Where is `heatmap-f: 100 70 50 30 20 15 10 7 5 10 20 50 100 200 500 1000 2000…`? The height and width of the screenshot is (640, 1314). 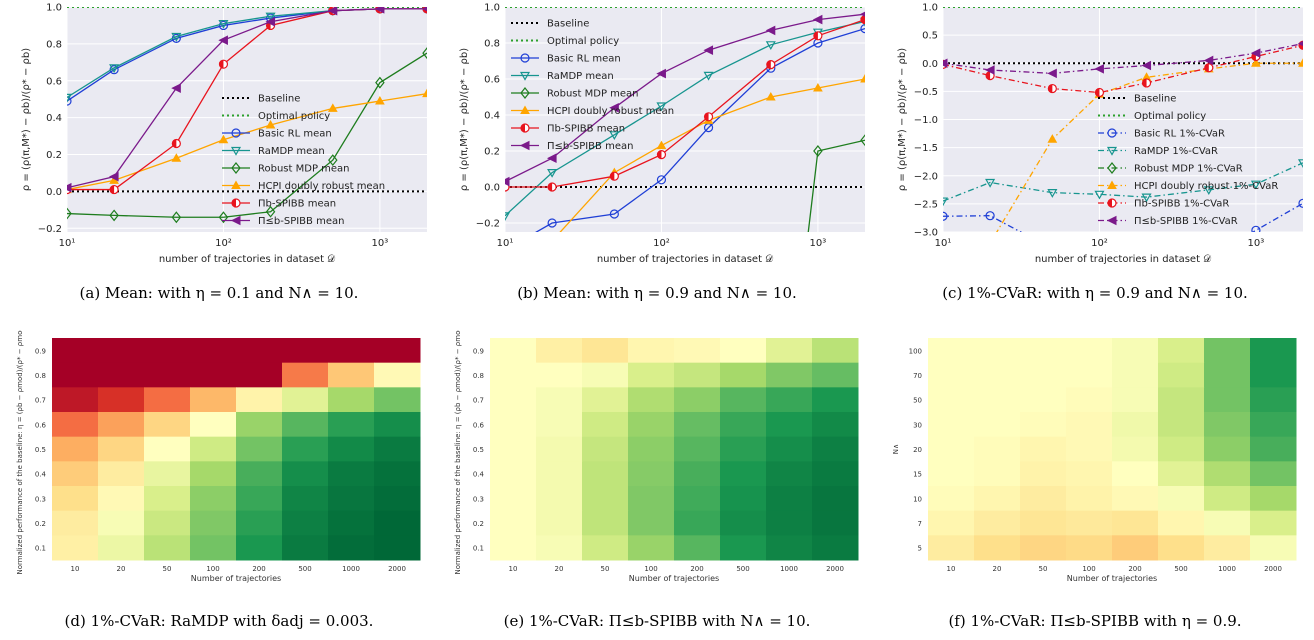 heatmap-f: 100 70 50 30 20 15 10 7 5 10 20 50 100 200 500 1000 2000… is located at coordinates (1094, 460).